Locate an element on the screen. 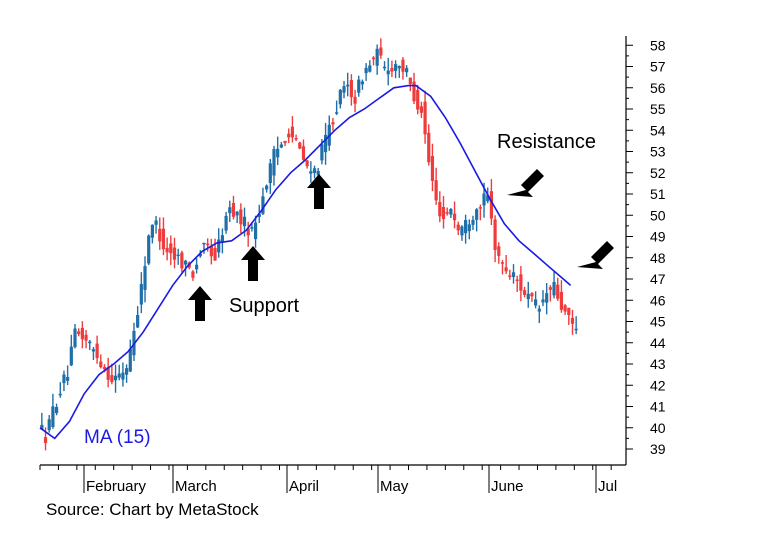  y-tick-label: 57 is located at coordinates (658, 67).